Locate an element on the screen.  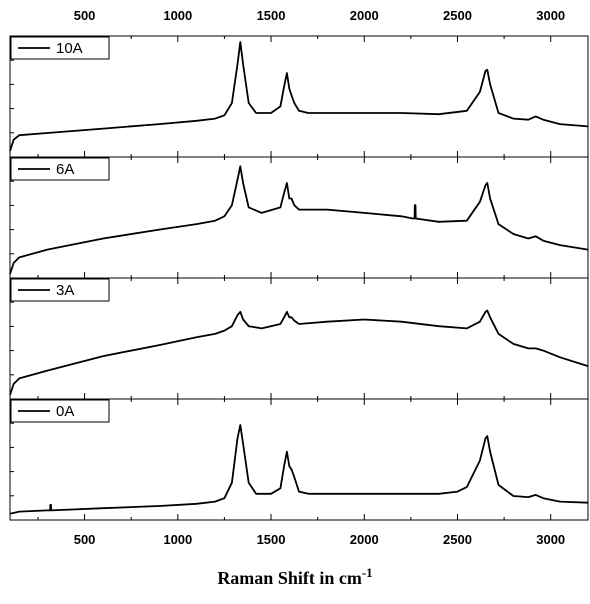
bottom-tick-label: 500 is located at coordinates (85, 539).